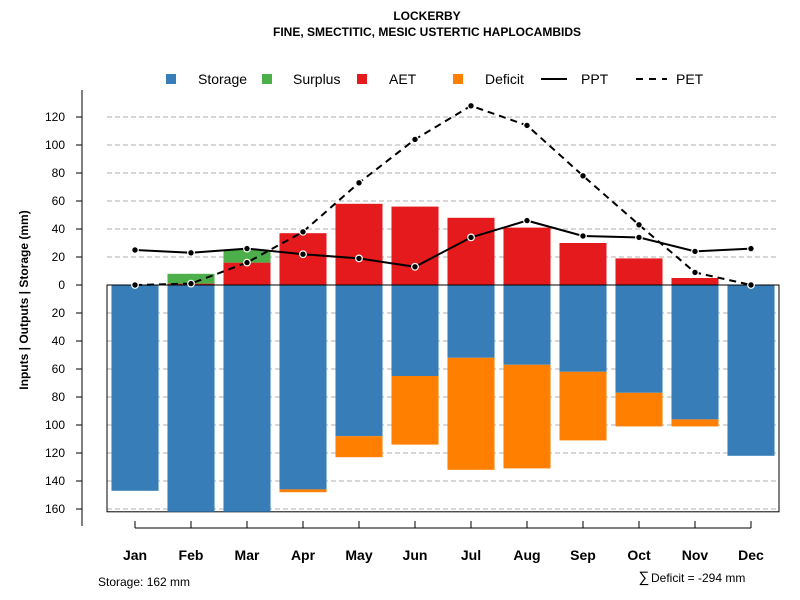 This screenshot has width=800, height=600. I want to click on bar-aet-oct, so click(639, 271).